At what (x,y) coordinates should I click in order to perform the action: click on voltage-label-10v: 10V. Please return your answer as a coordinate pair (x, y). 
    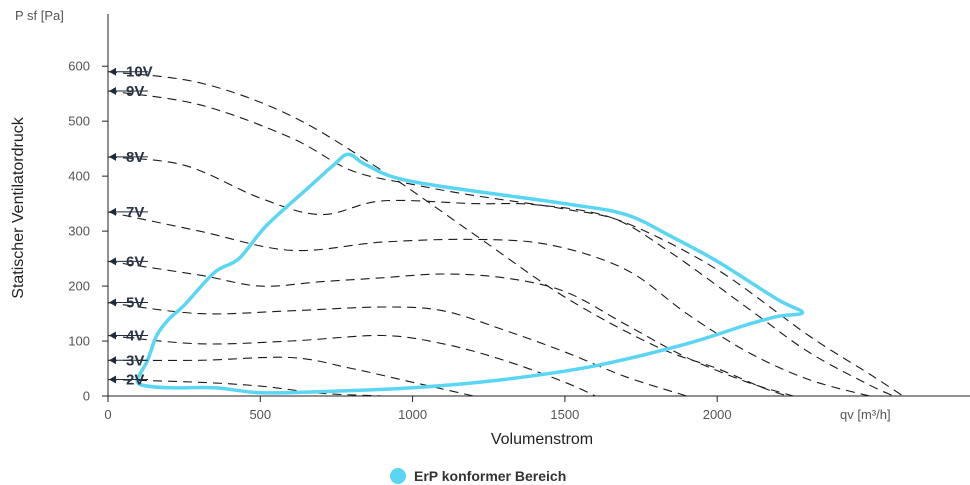
    Looking at the image, I should click on (131, 72).